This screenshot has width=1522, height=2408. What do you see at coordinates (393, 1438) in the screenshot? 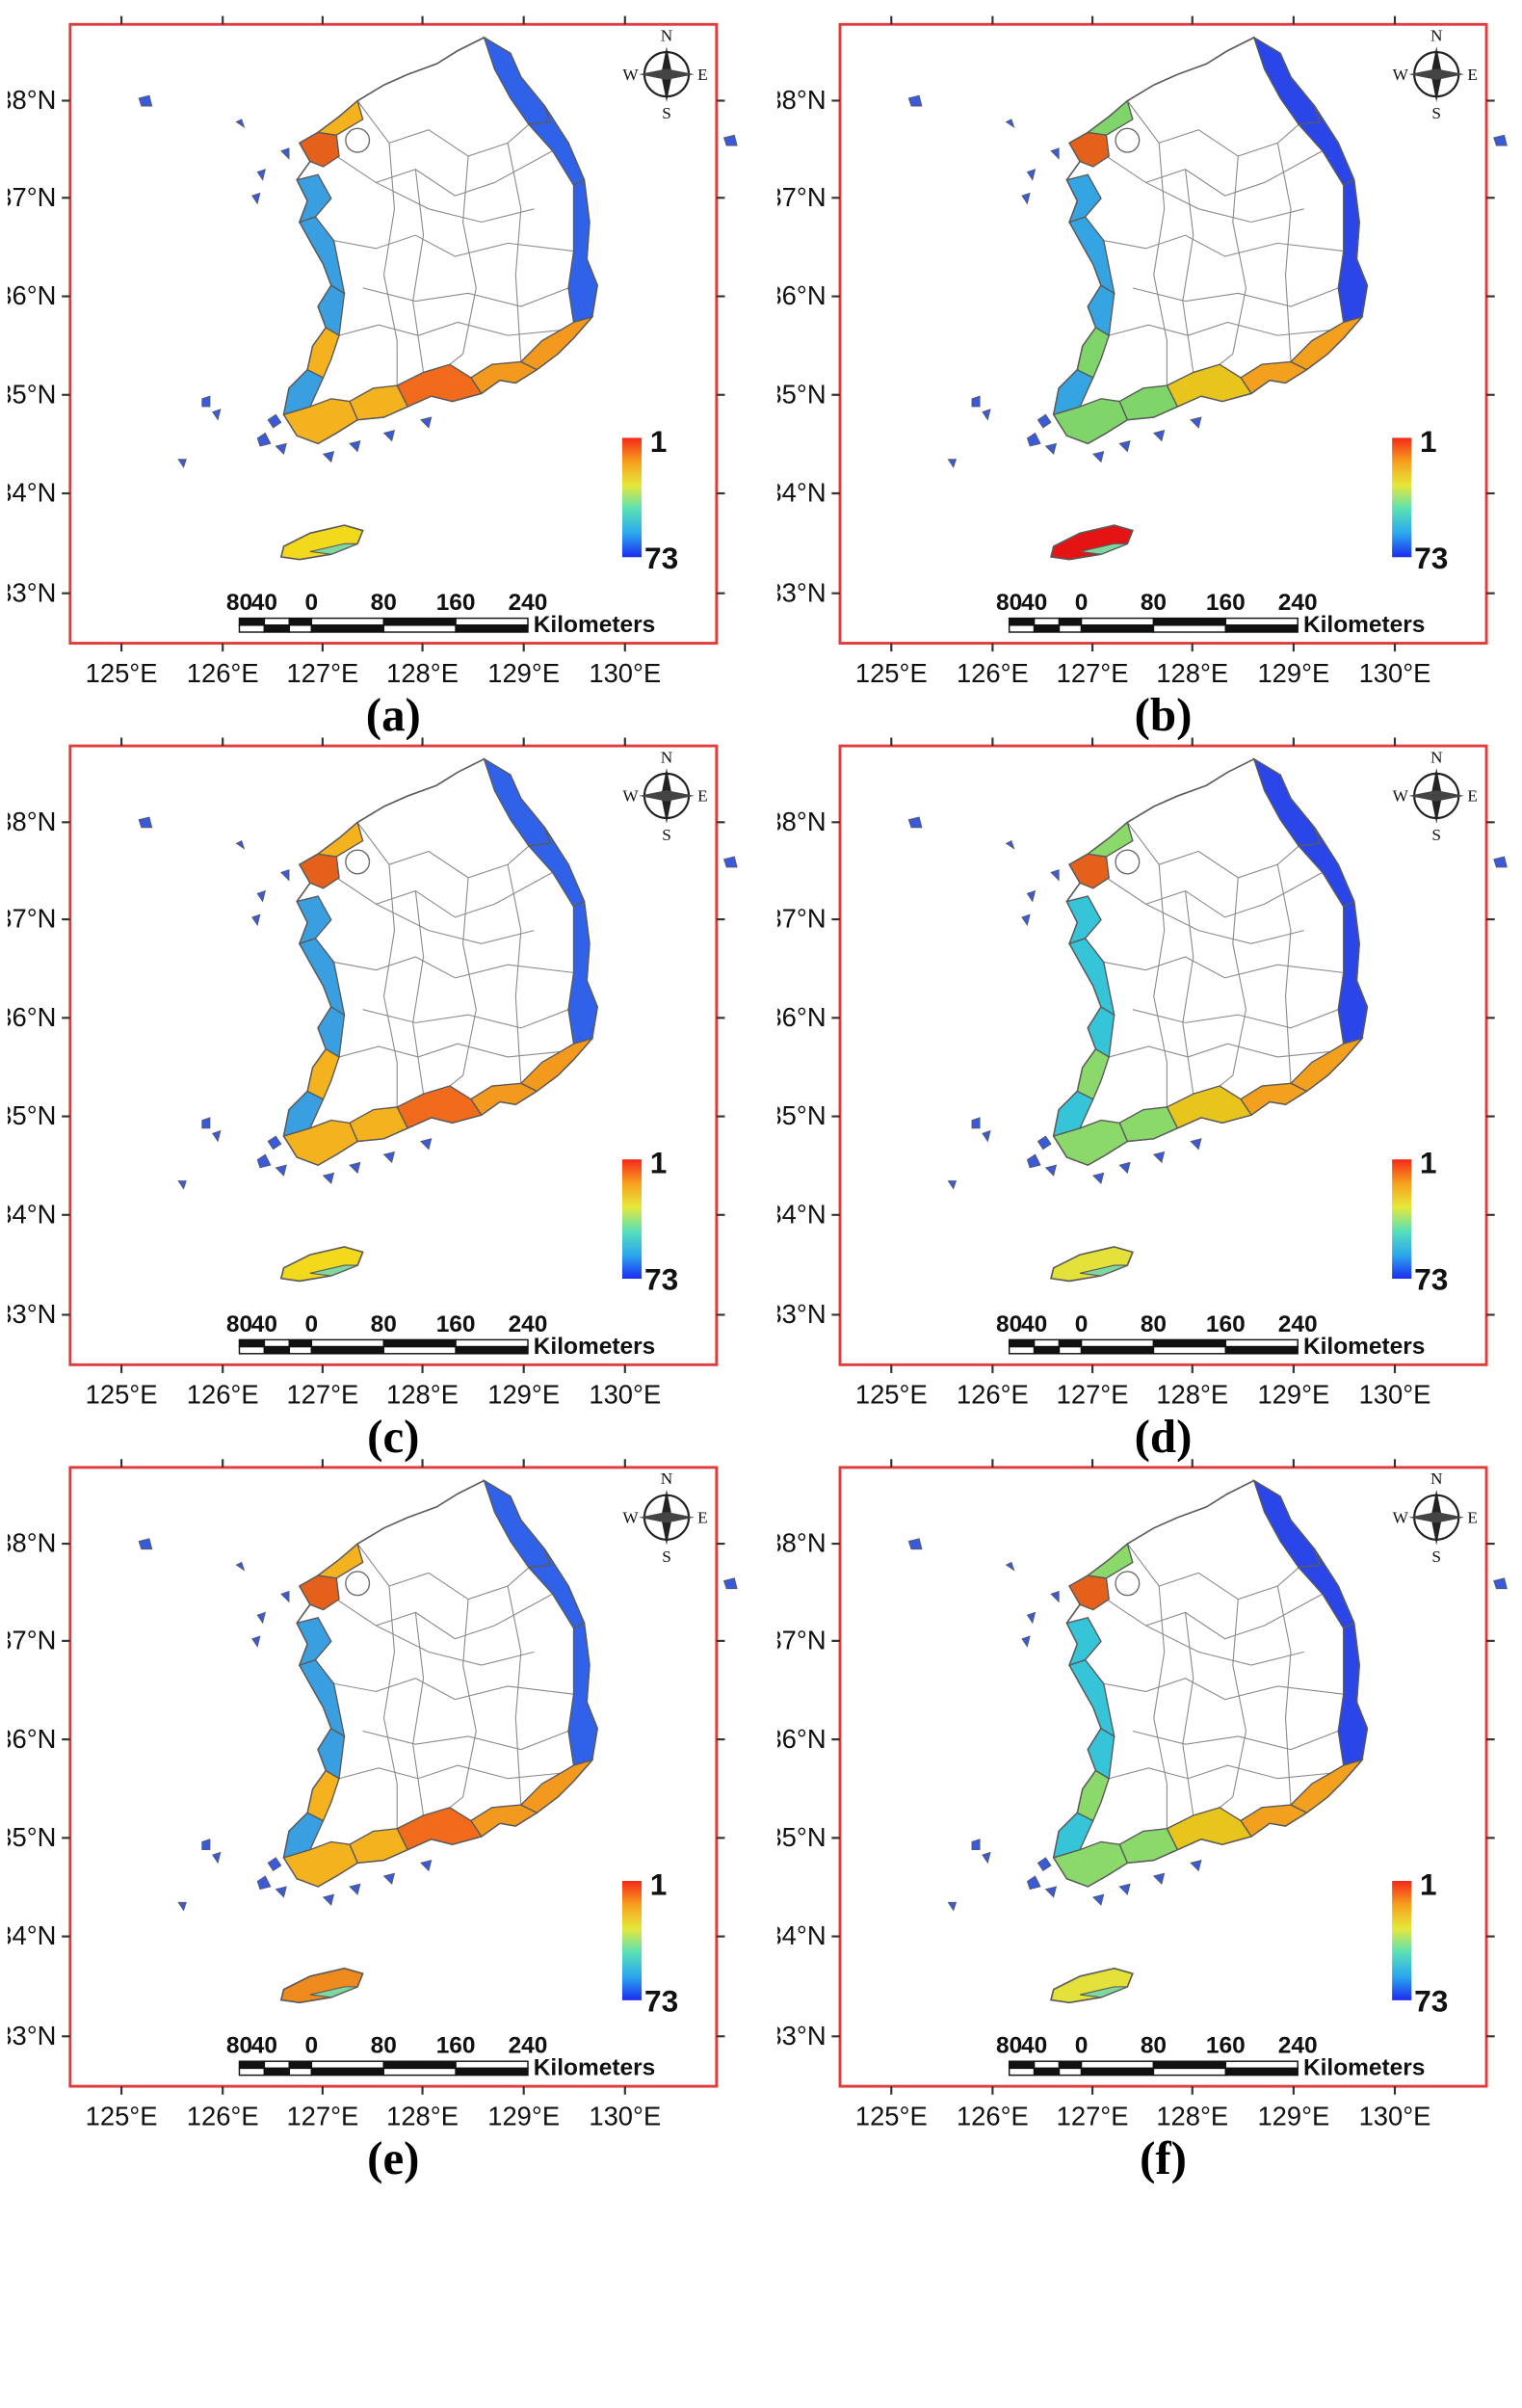
I see `panel-caption-c: (c)` at bounding box center [393, 1438].